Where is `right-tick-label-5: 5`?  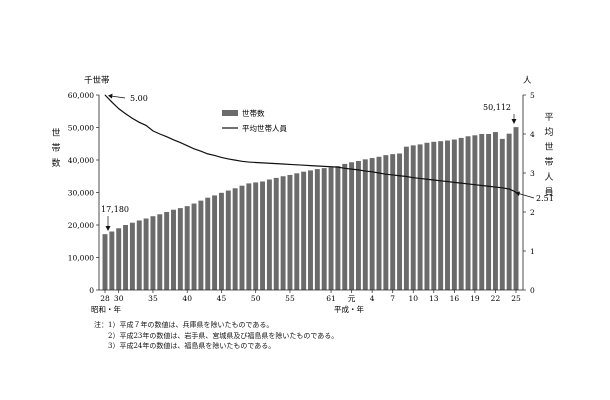
right-tick-label-5: 5 is located at coordinates (532, 95).